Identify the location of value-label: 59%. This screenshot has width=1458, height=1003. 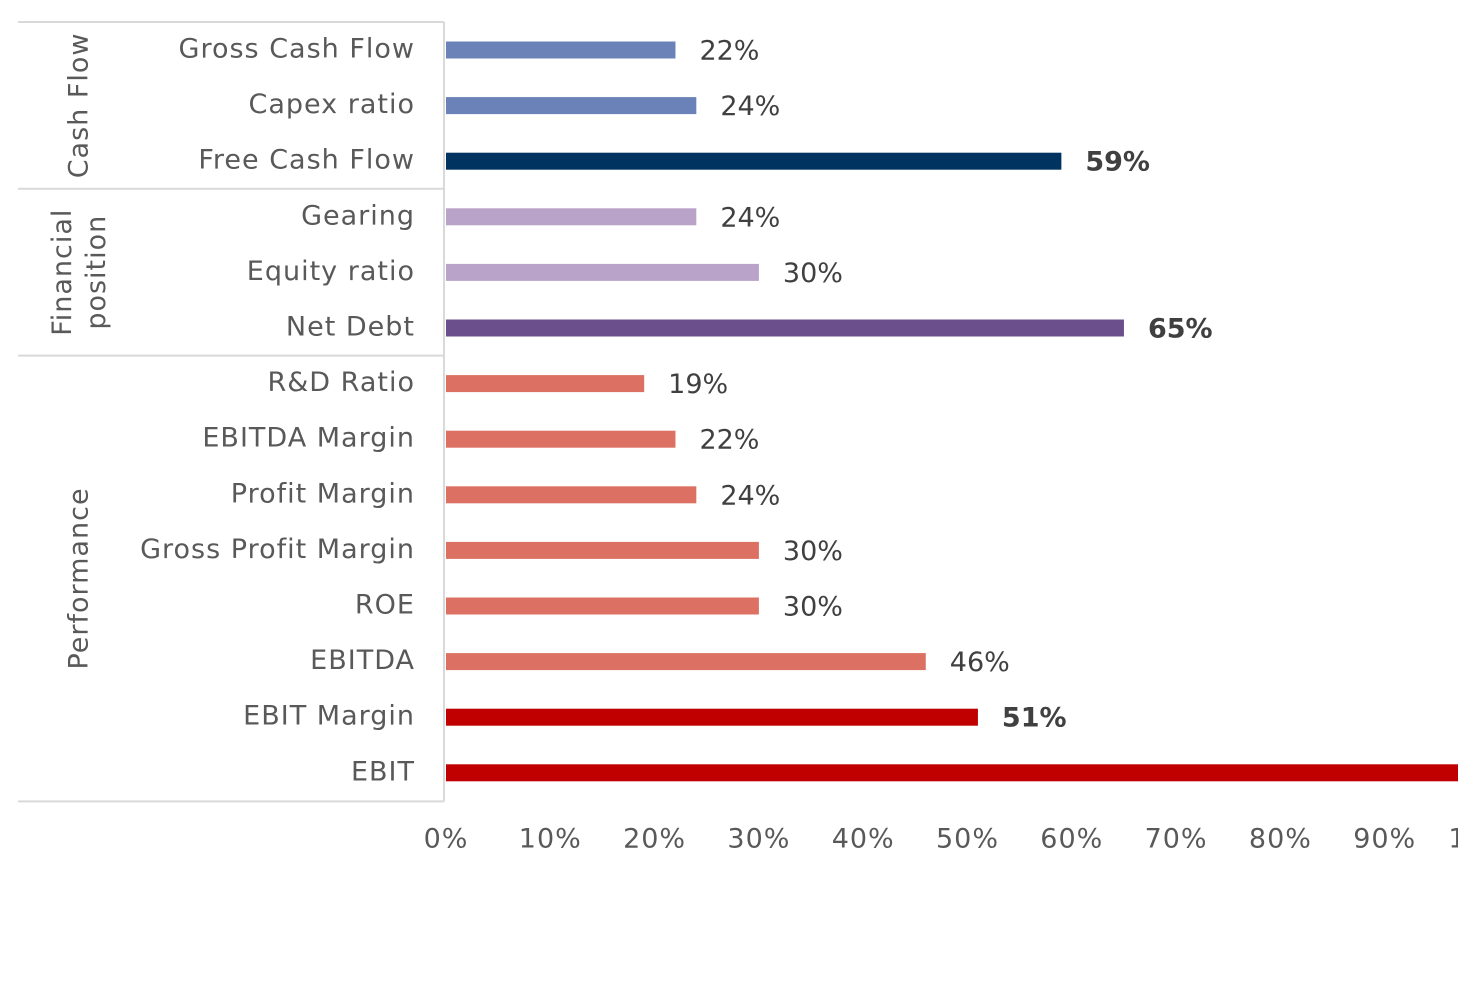
(1117, 162).